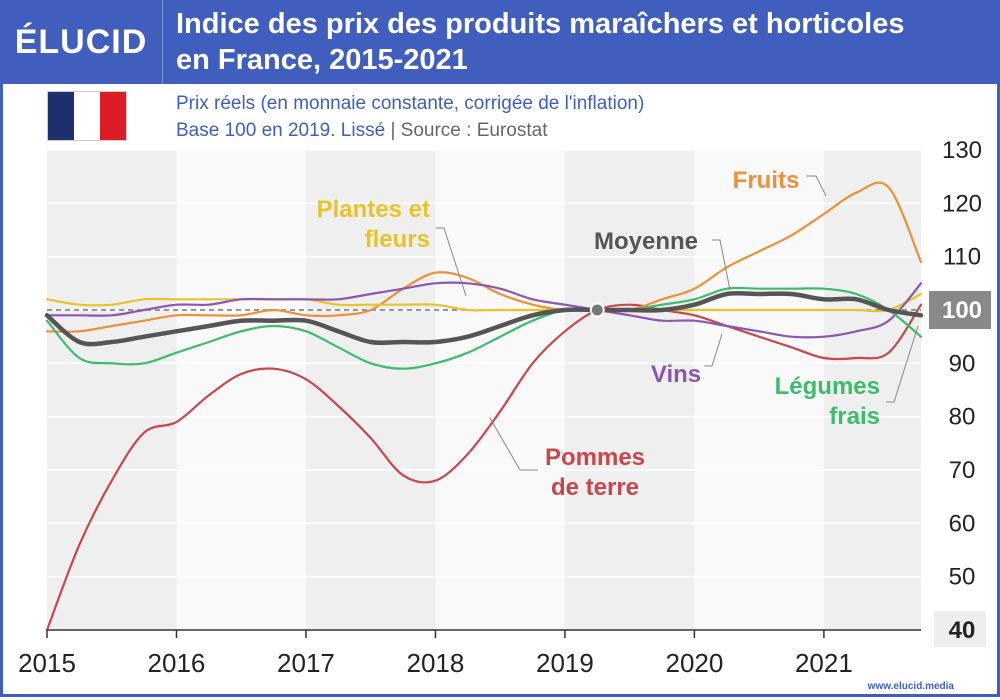 Image resolution: width=1000 pixels, height=700 pixels. I want to click on series-line-legumes-frais, so click(484, 328).